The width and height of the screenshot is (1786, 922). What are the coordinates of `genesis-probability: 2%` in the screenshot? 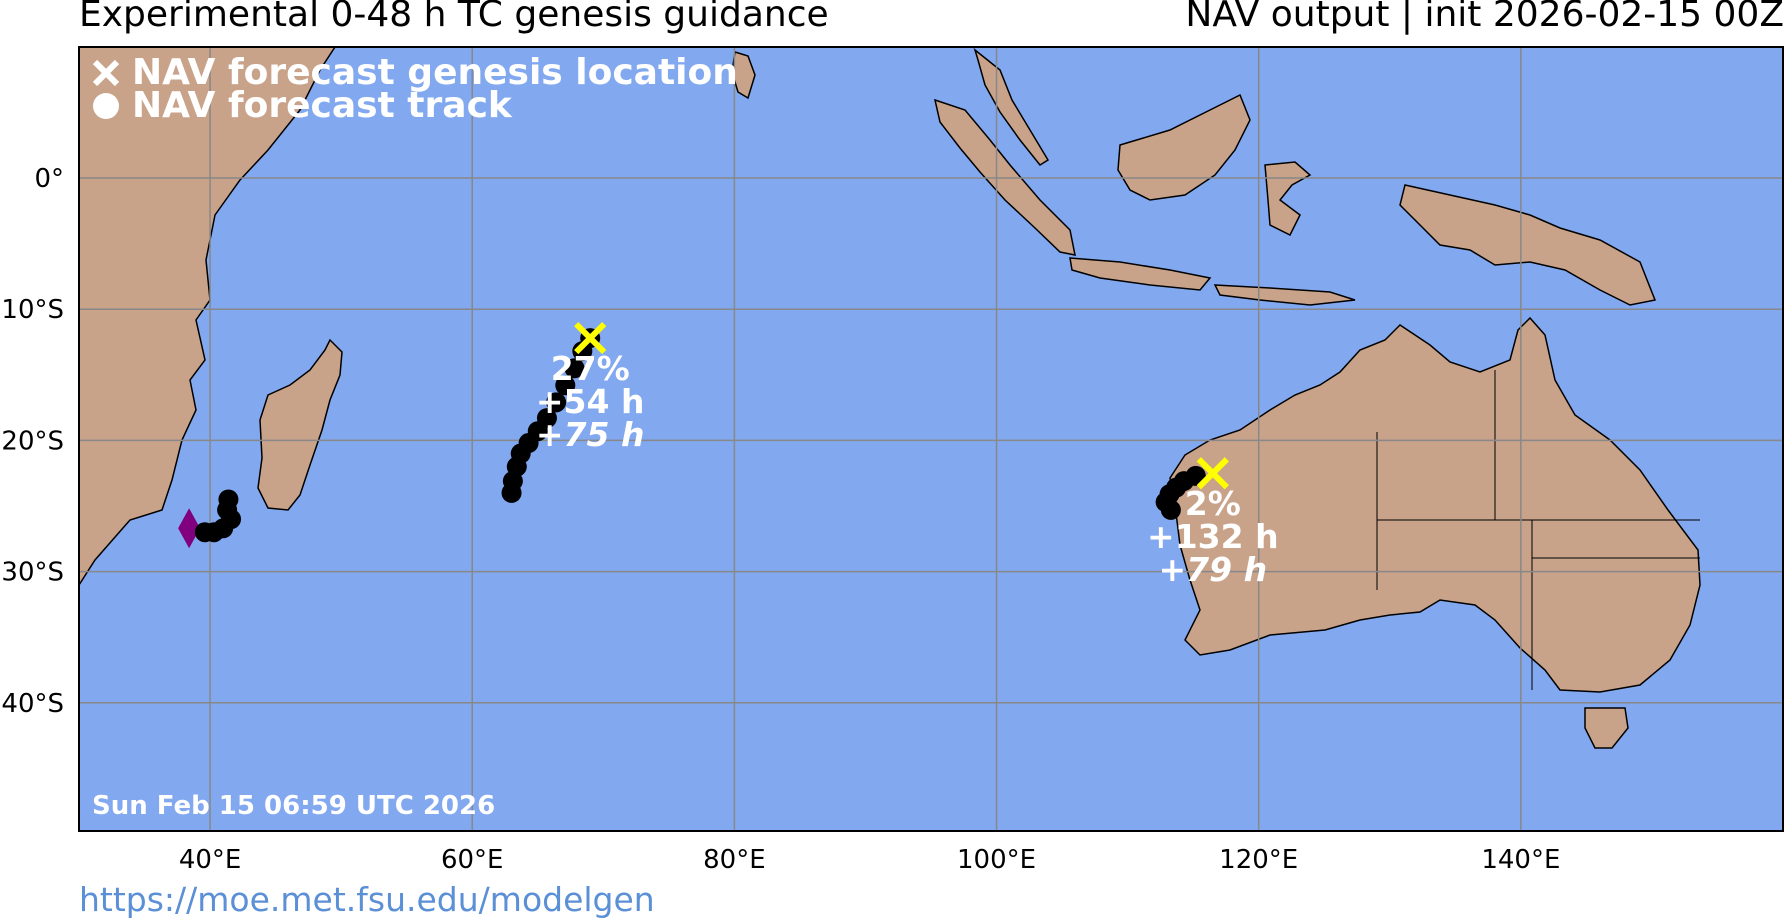 It's located at (1213, 503).